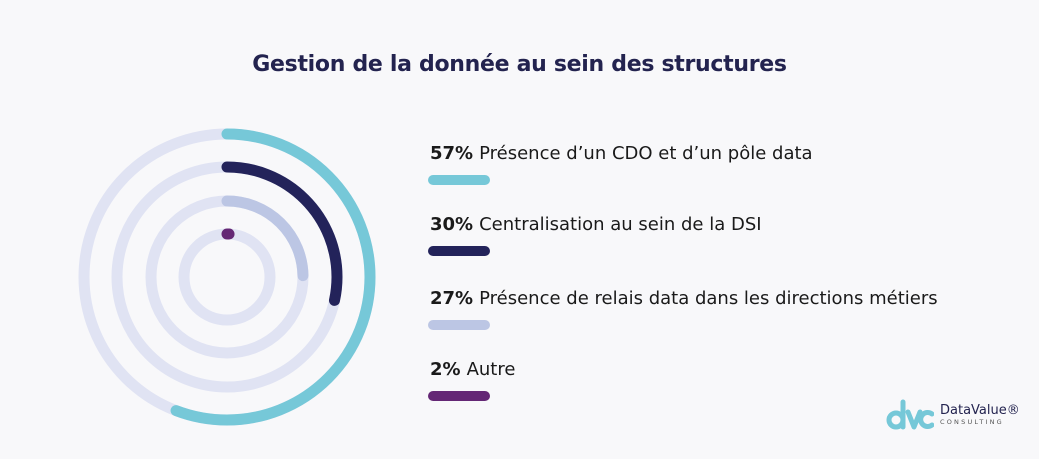 This screenshot has height=459, width=1039. I want to click on legend-value: 57%, so click(452, 153).